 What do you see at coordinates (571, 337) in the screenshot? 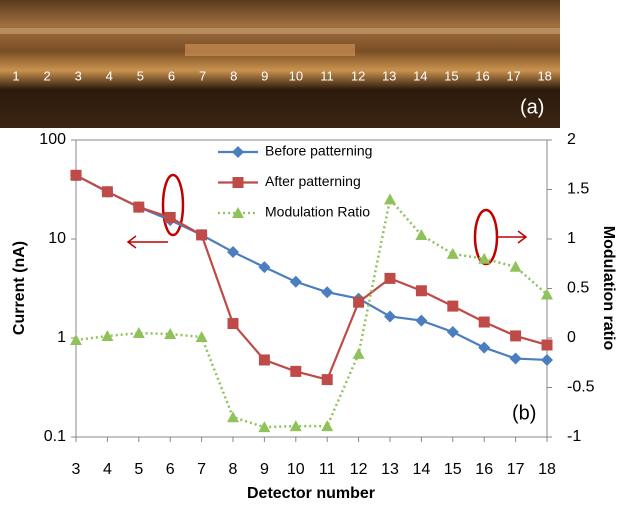
I see `y2-tick-label: 0` at bounding box center [571, 337].